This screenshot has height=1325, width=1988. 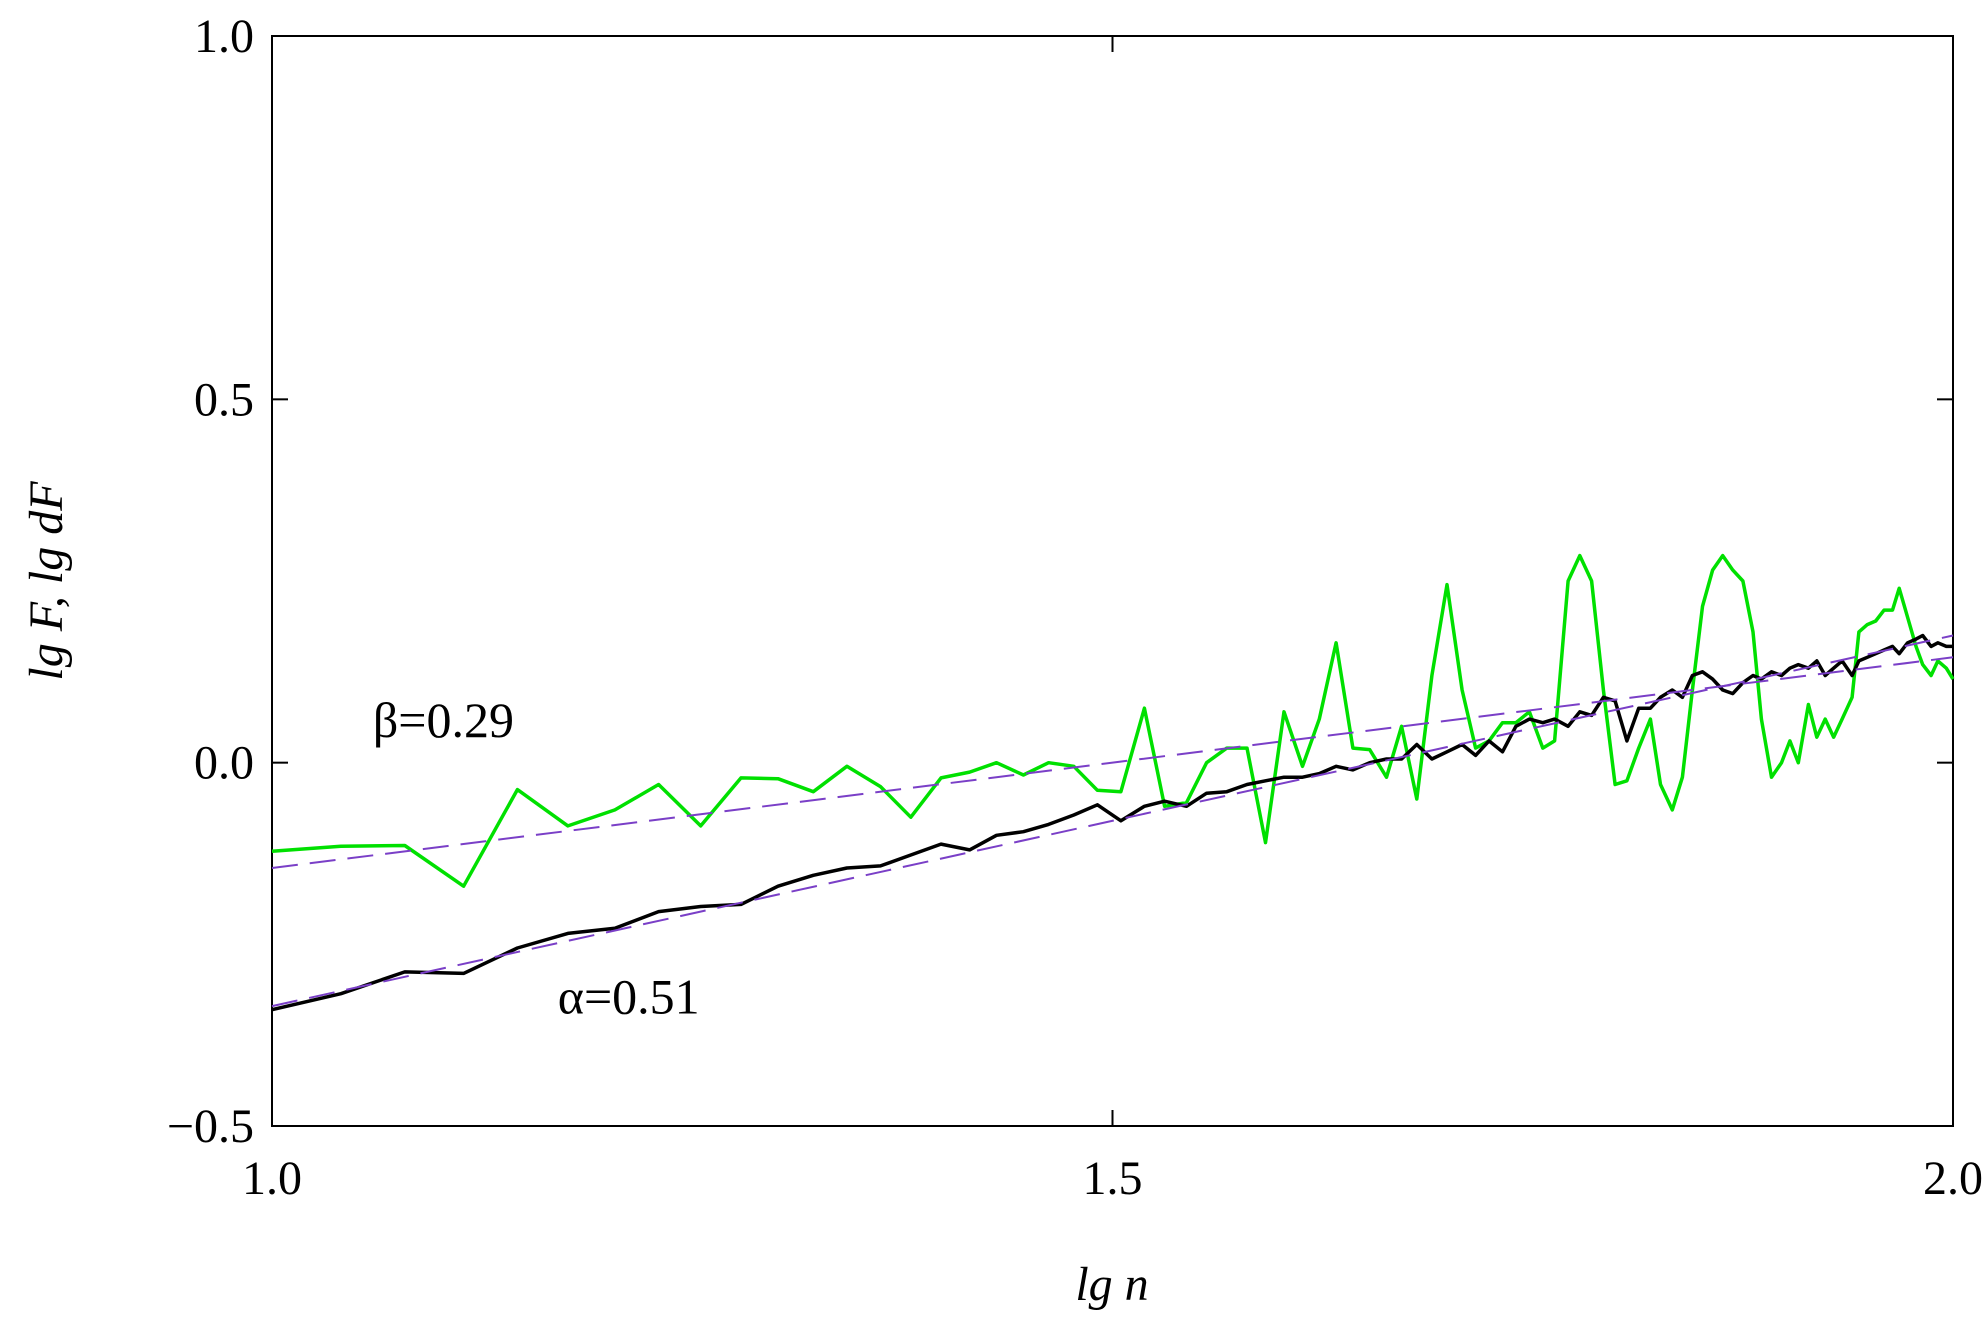 I want to click on x-tick-label: 1.0, so click(x=272, y=1178).